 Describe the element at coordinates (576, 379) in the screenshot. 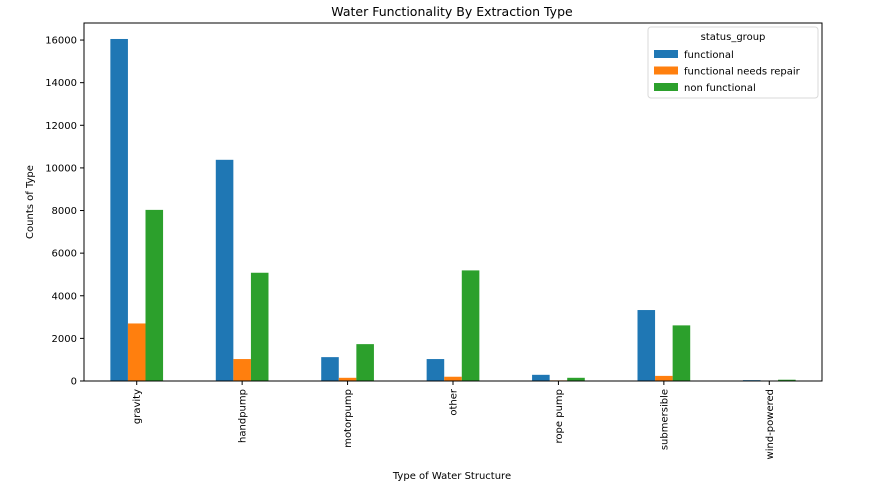

I see `bar-rope-pump-non-functional` at that location.